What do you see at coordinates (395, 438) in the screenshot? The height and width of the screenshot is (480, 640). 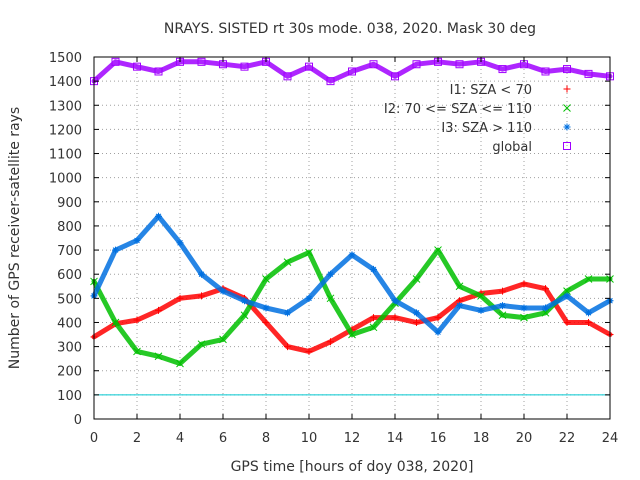 I see `x-tick-label: 14` at bounding box center [395, 438].